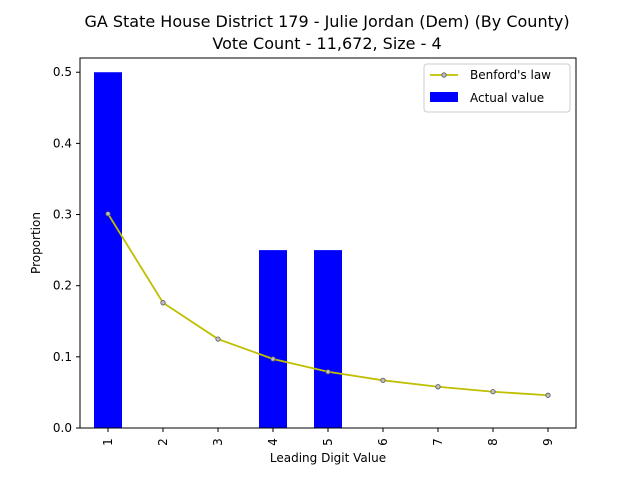  I want to click on x-tick-label: 9, so click(548, 442).